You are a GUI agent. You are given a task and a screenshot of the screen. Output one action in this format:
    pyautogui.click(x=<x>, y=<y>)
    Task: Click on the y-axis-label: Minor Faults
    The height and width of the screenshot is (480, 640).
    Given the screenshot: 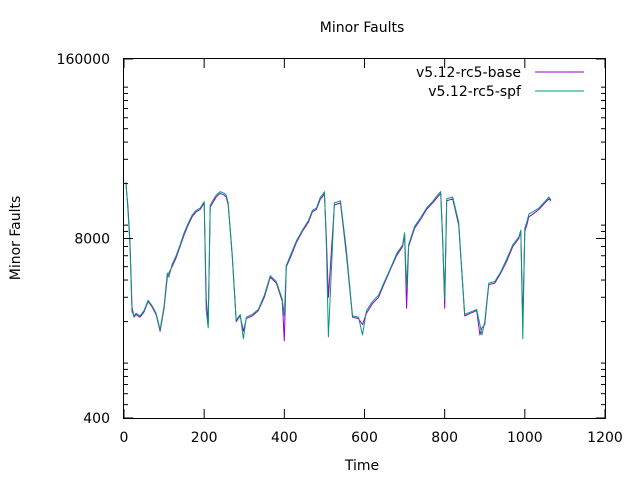 What is the action you would take?
    pyautogui.click(x=16, y=238)
    